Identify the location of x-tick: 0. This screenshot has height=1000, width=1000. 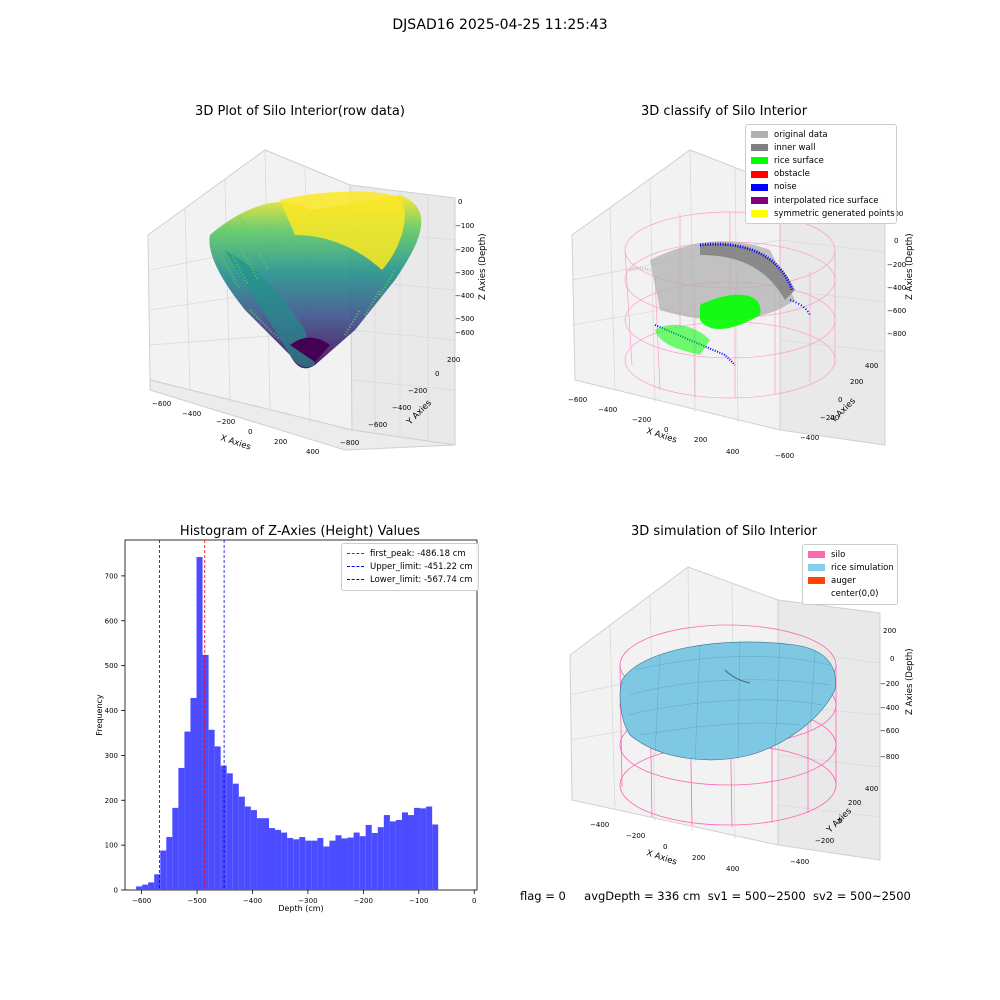
(250, 432).